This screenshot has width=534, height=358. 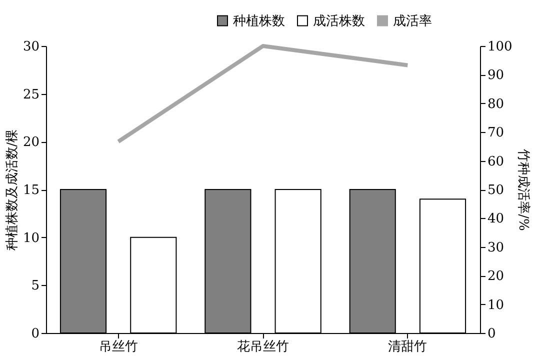 What do you see at coordinates (500, 47) in the screenshot?
I see `y2-tick-label: 100` at bounding box center [500, 47].